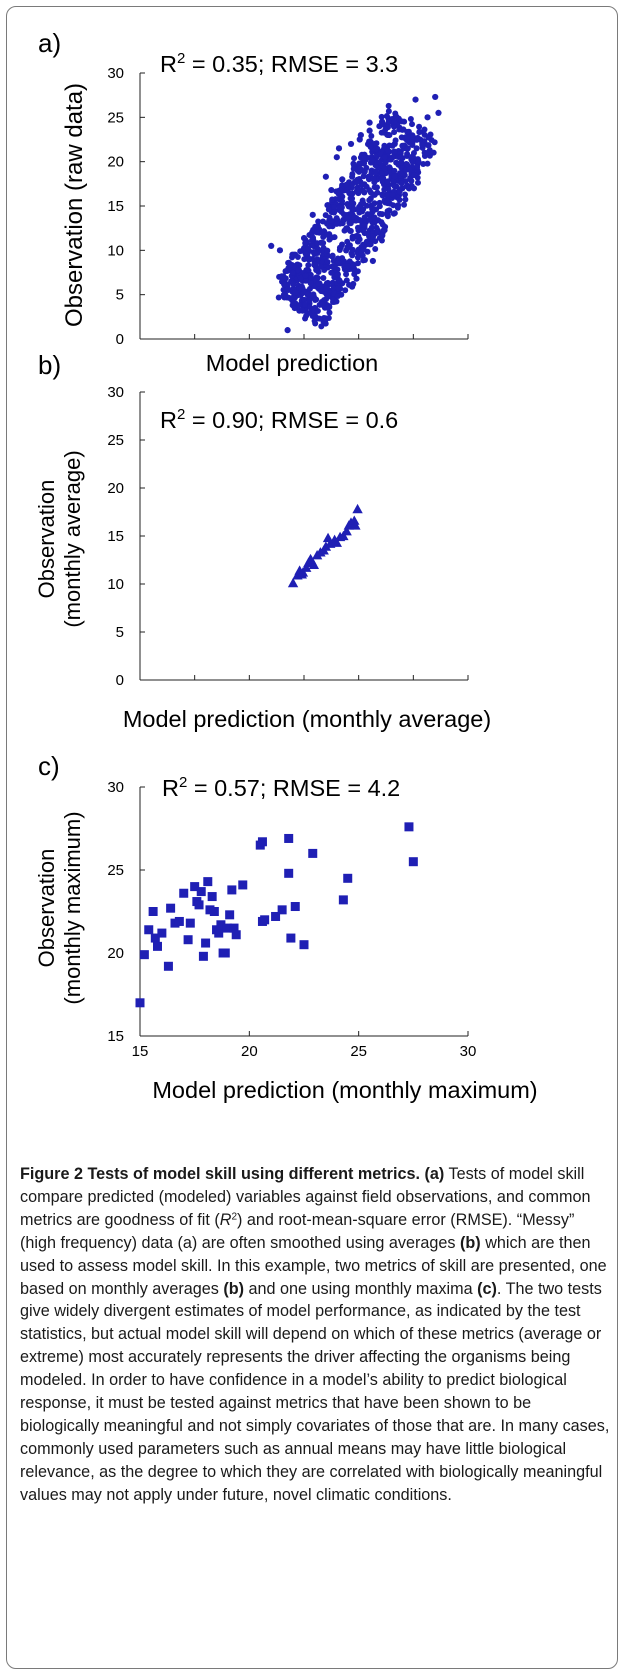  Describe the element at coordinates (59, 907) in the screenshot. I see `y-axis-label: Observation(monthly maximum)` at that location.